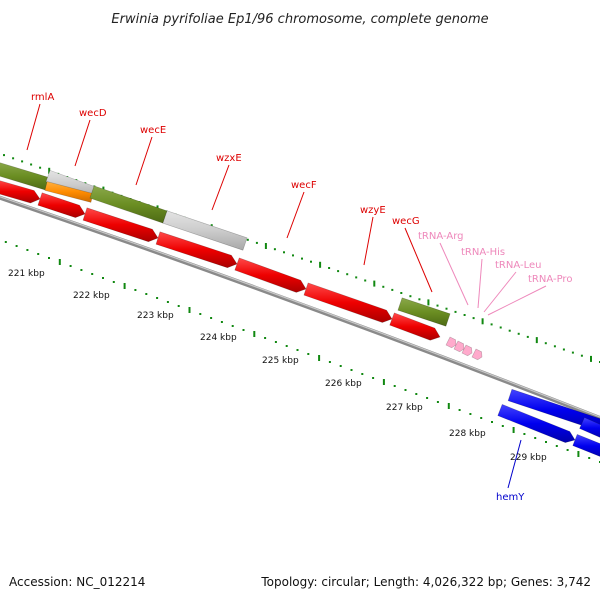  What do you see at coordinates (510, 497) in the screenshot?
I see `gene-label-hemY: hemY` at bounding box center [510, 497].